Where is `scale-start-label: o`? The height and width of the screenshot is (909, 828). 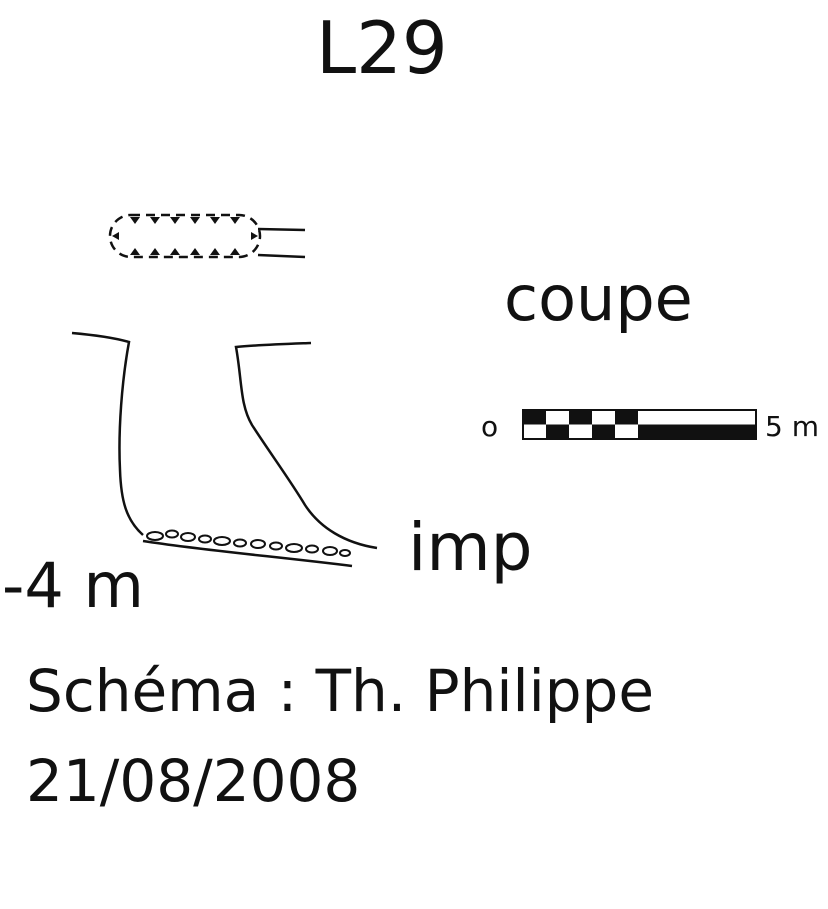 scale-start-label: o is located at coordinates (490, 426).